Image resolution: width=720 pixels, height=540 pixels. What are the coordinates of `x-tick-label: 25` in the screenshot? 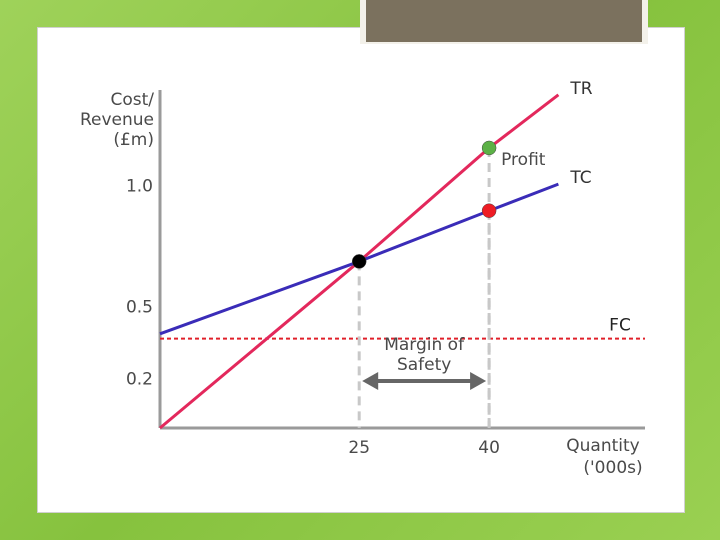 It's located at (359, 448).